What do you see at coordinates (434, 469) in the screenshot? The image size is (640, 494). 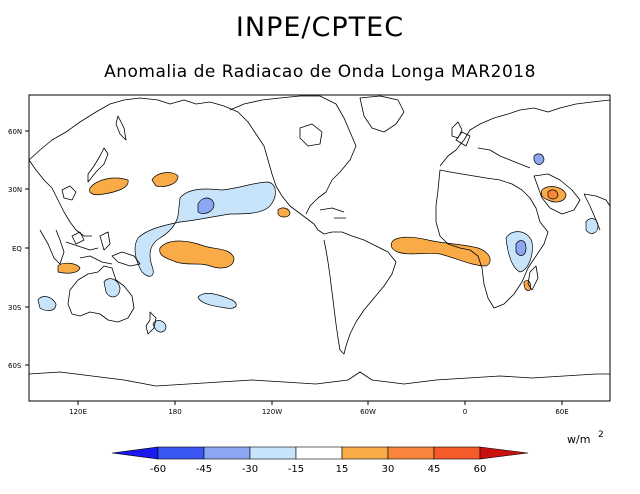 I see `colorbar-label-45: 45` at bounding box center [434, 469].